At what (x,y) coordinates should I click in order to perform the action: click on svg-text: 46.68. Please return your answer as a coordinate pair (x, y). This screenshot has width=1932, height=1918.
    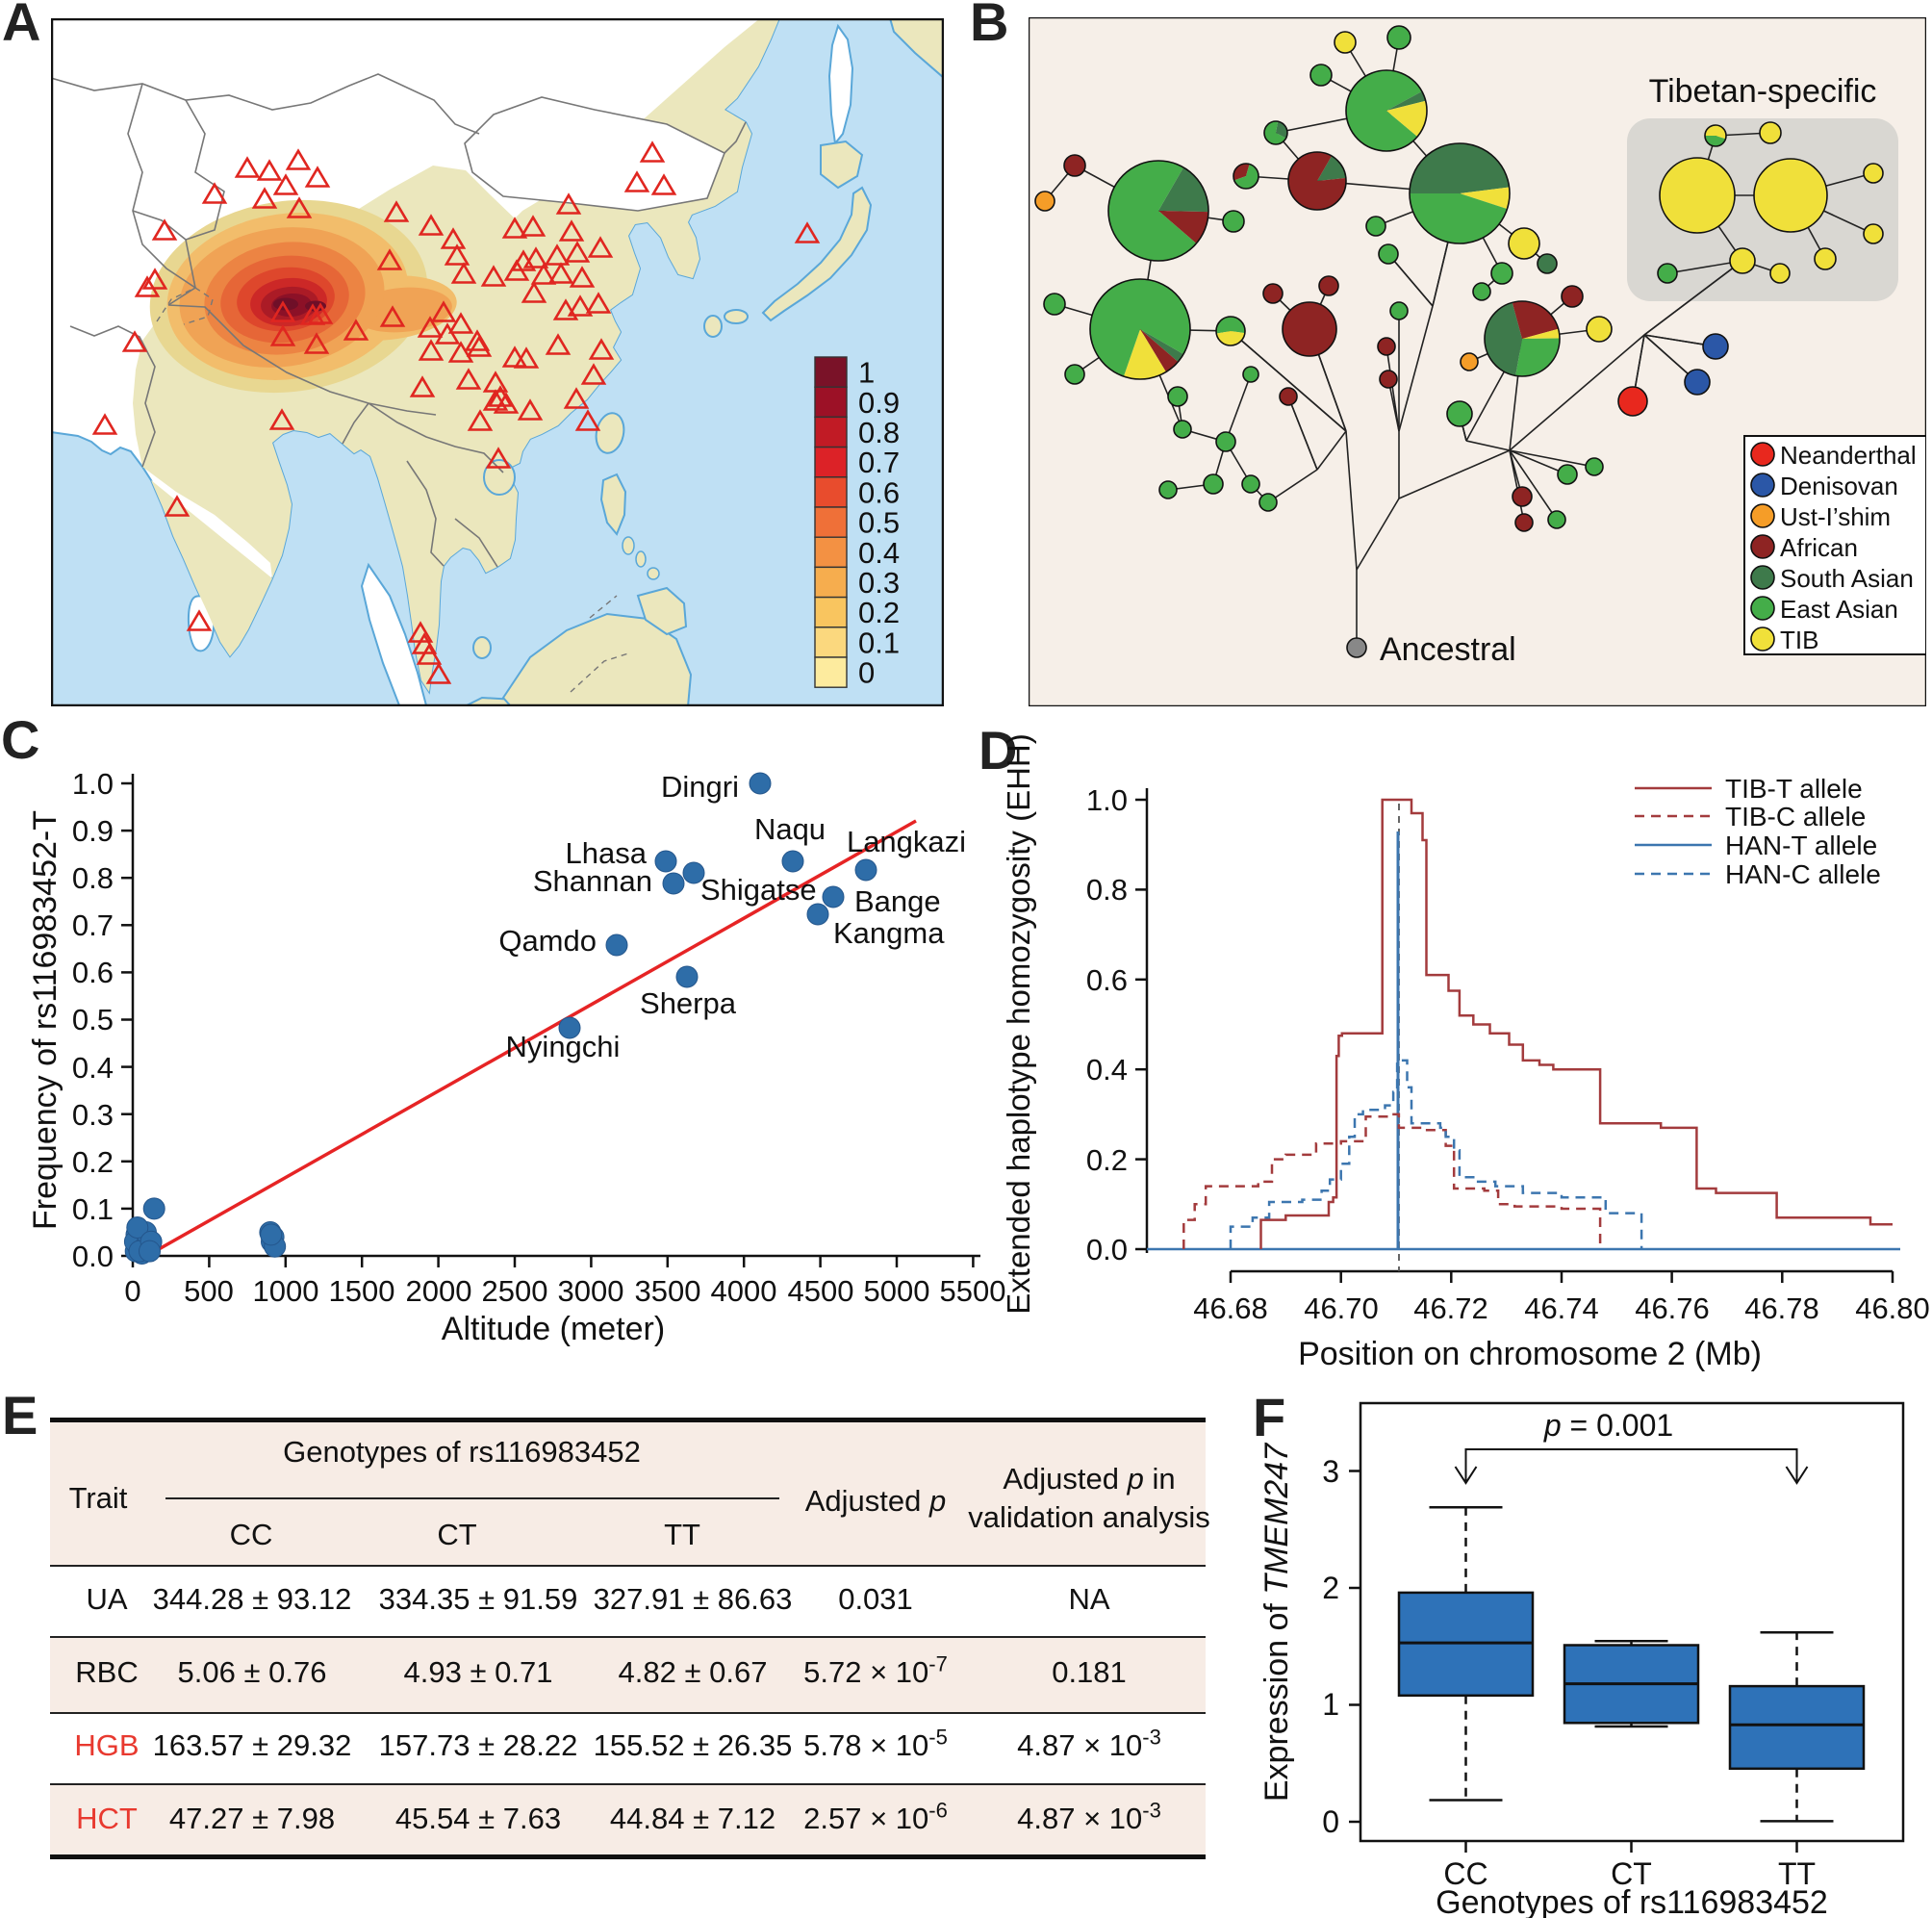
    Looking at the image, I should click on (1230, 1308).